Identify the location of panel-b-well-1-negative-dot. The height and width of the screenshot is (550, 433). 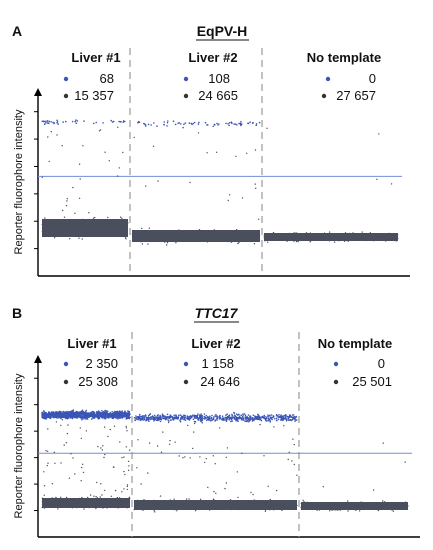
(66, 382).